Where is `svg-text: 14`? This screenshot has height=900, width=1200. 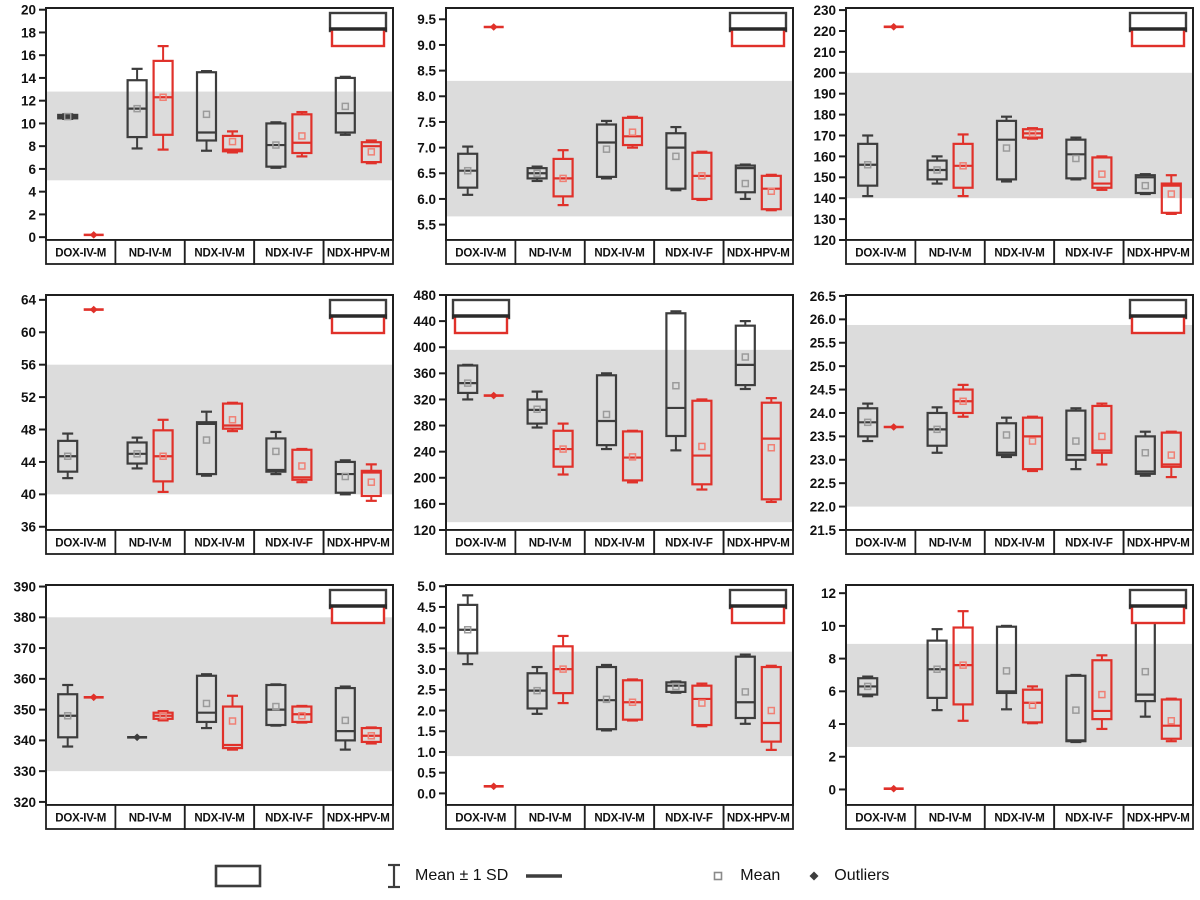
svg-text: 14 is located at coordinates (29, 78).